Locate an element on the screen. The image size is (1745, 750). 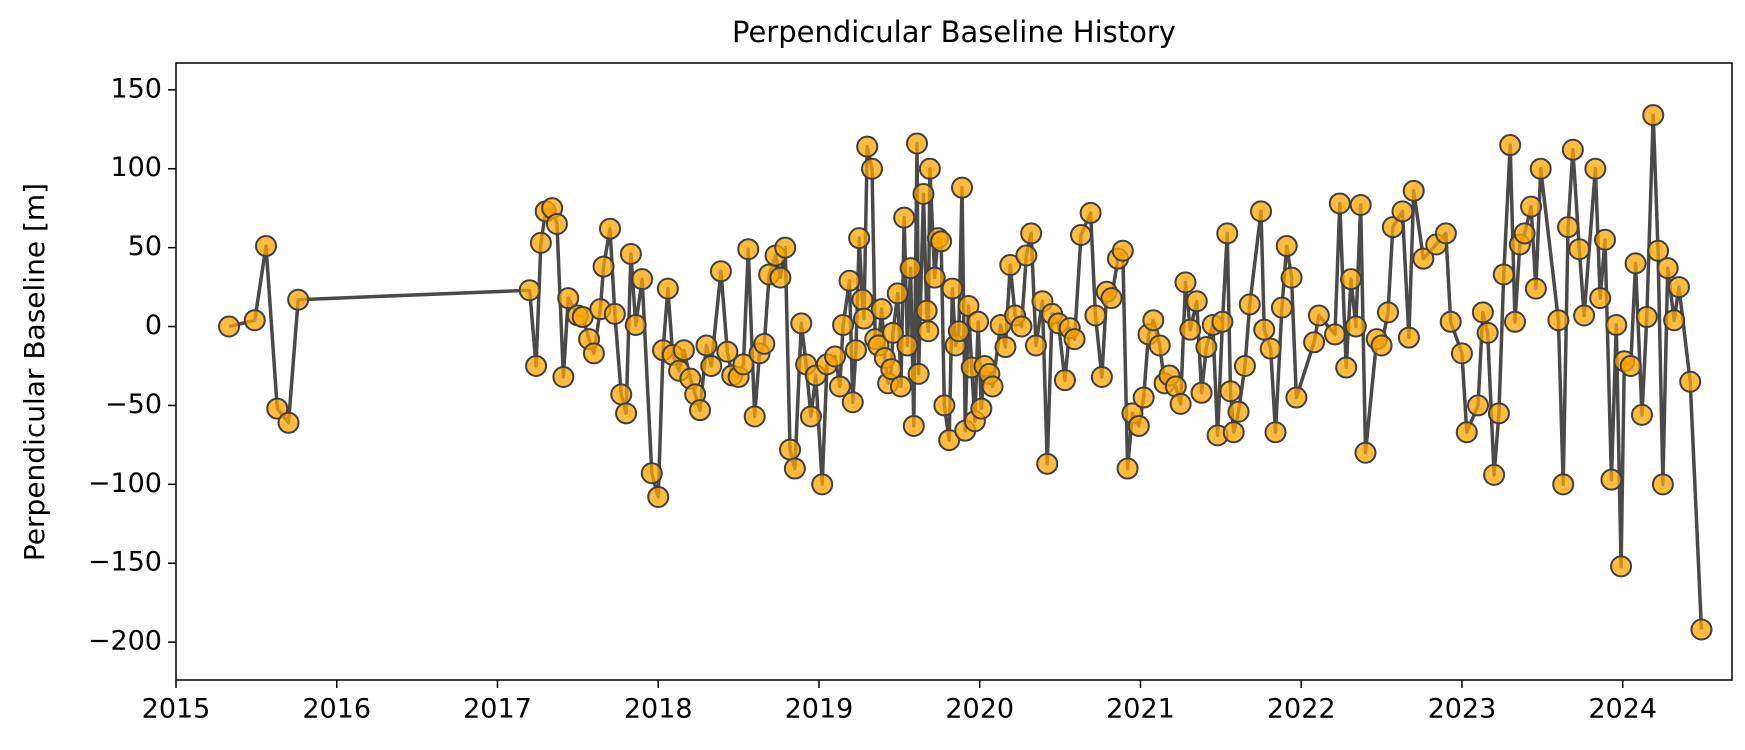
x-tick-label: 2016 is located at coordinates (336, 709).